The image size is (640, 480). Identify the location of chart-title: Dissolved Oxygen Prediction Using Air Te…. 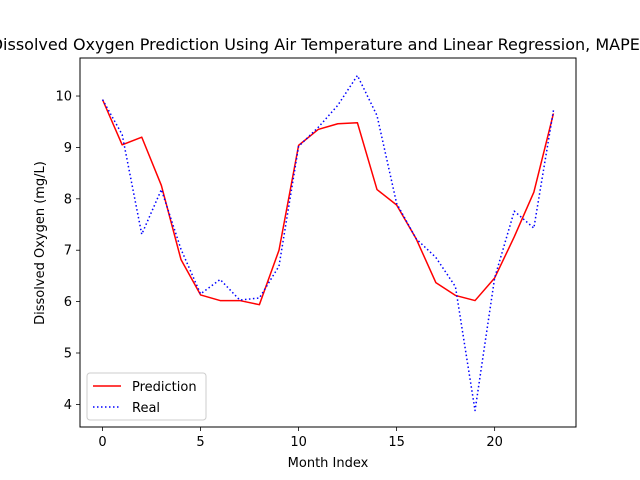
(320, 44).